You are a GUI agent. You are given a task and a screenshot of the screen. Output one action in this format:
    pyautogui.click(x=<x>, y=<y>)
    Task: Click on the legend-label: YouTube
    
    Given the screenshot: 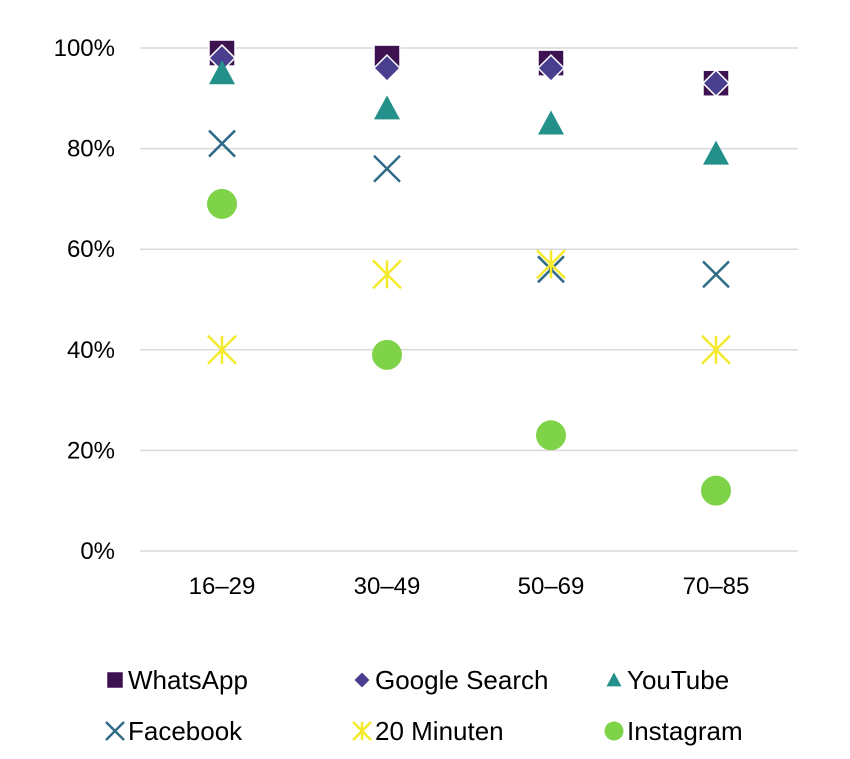 What is the action you would take?
    pyautogui.click(x=678, y=680)
    